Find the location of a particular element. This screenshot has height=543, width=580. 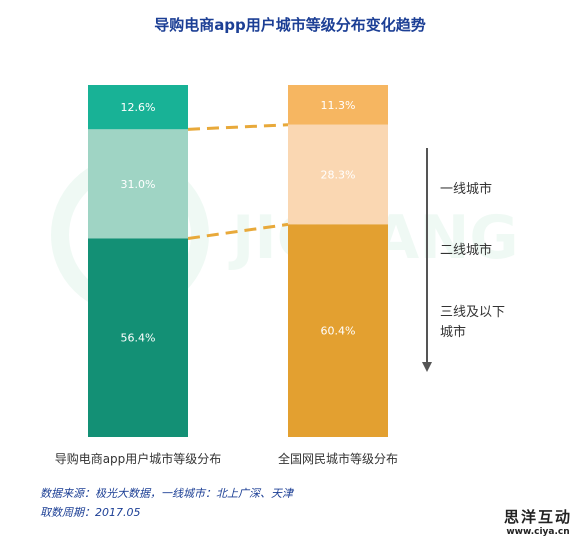

data-label: 56.4% is located at coordinates (138, 338).